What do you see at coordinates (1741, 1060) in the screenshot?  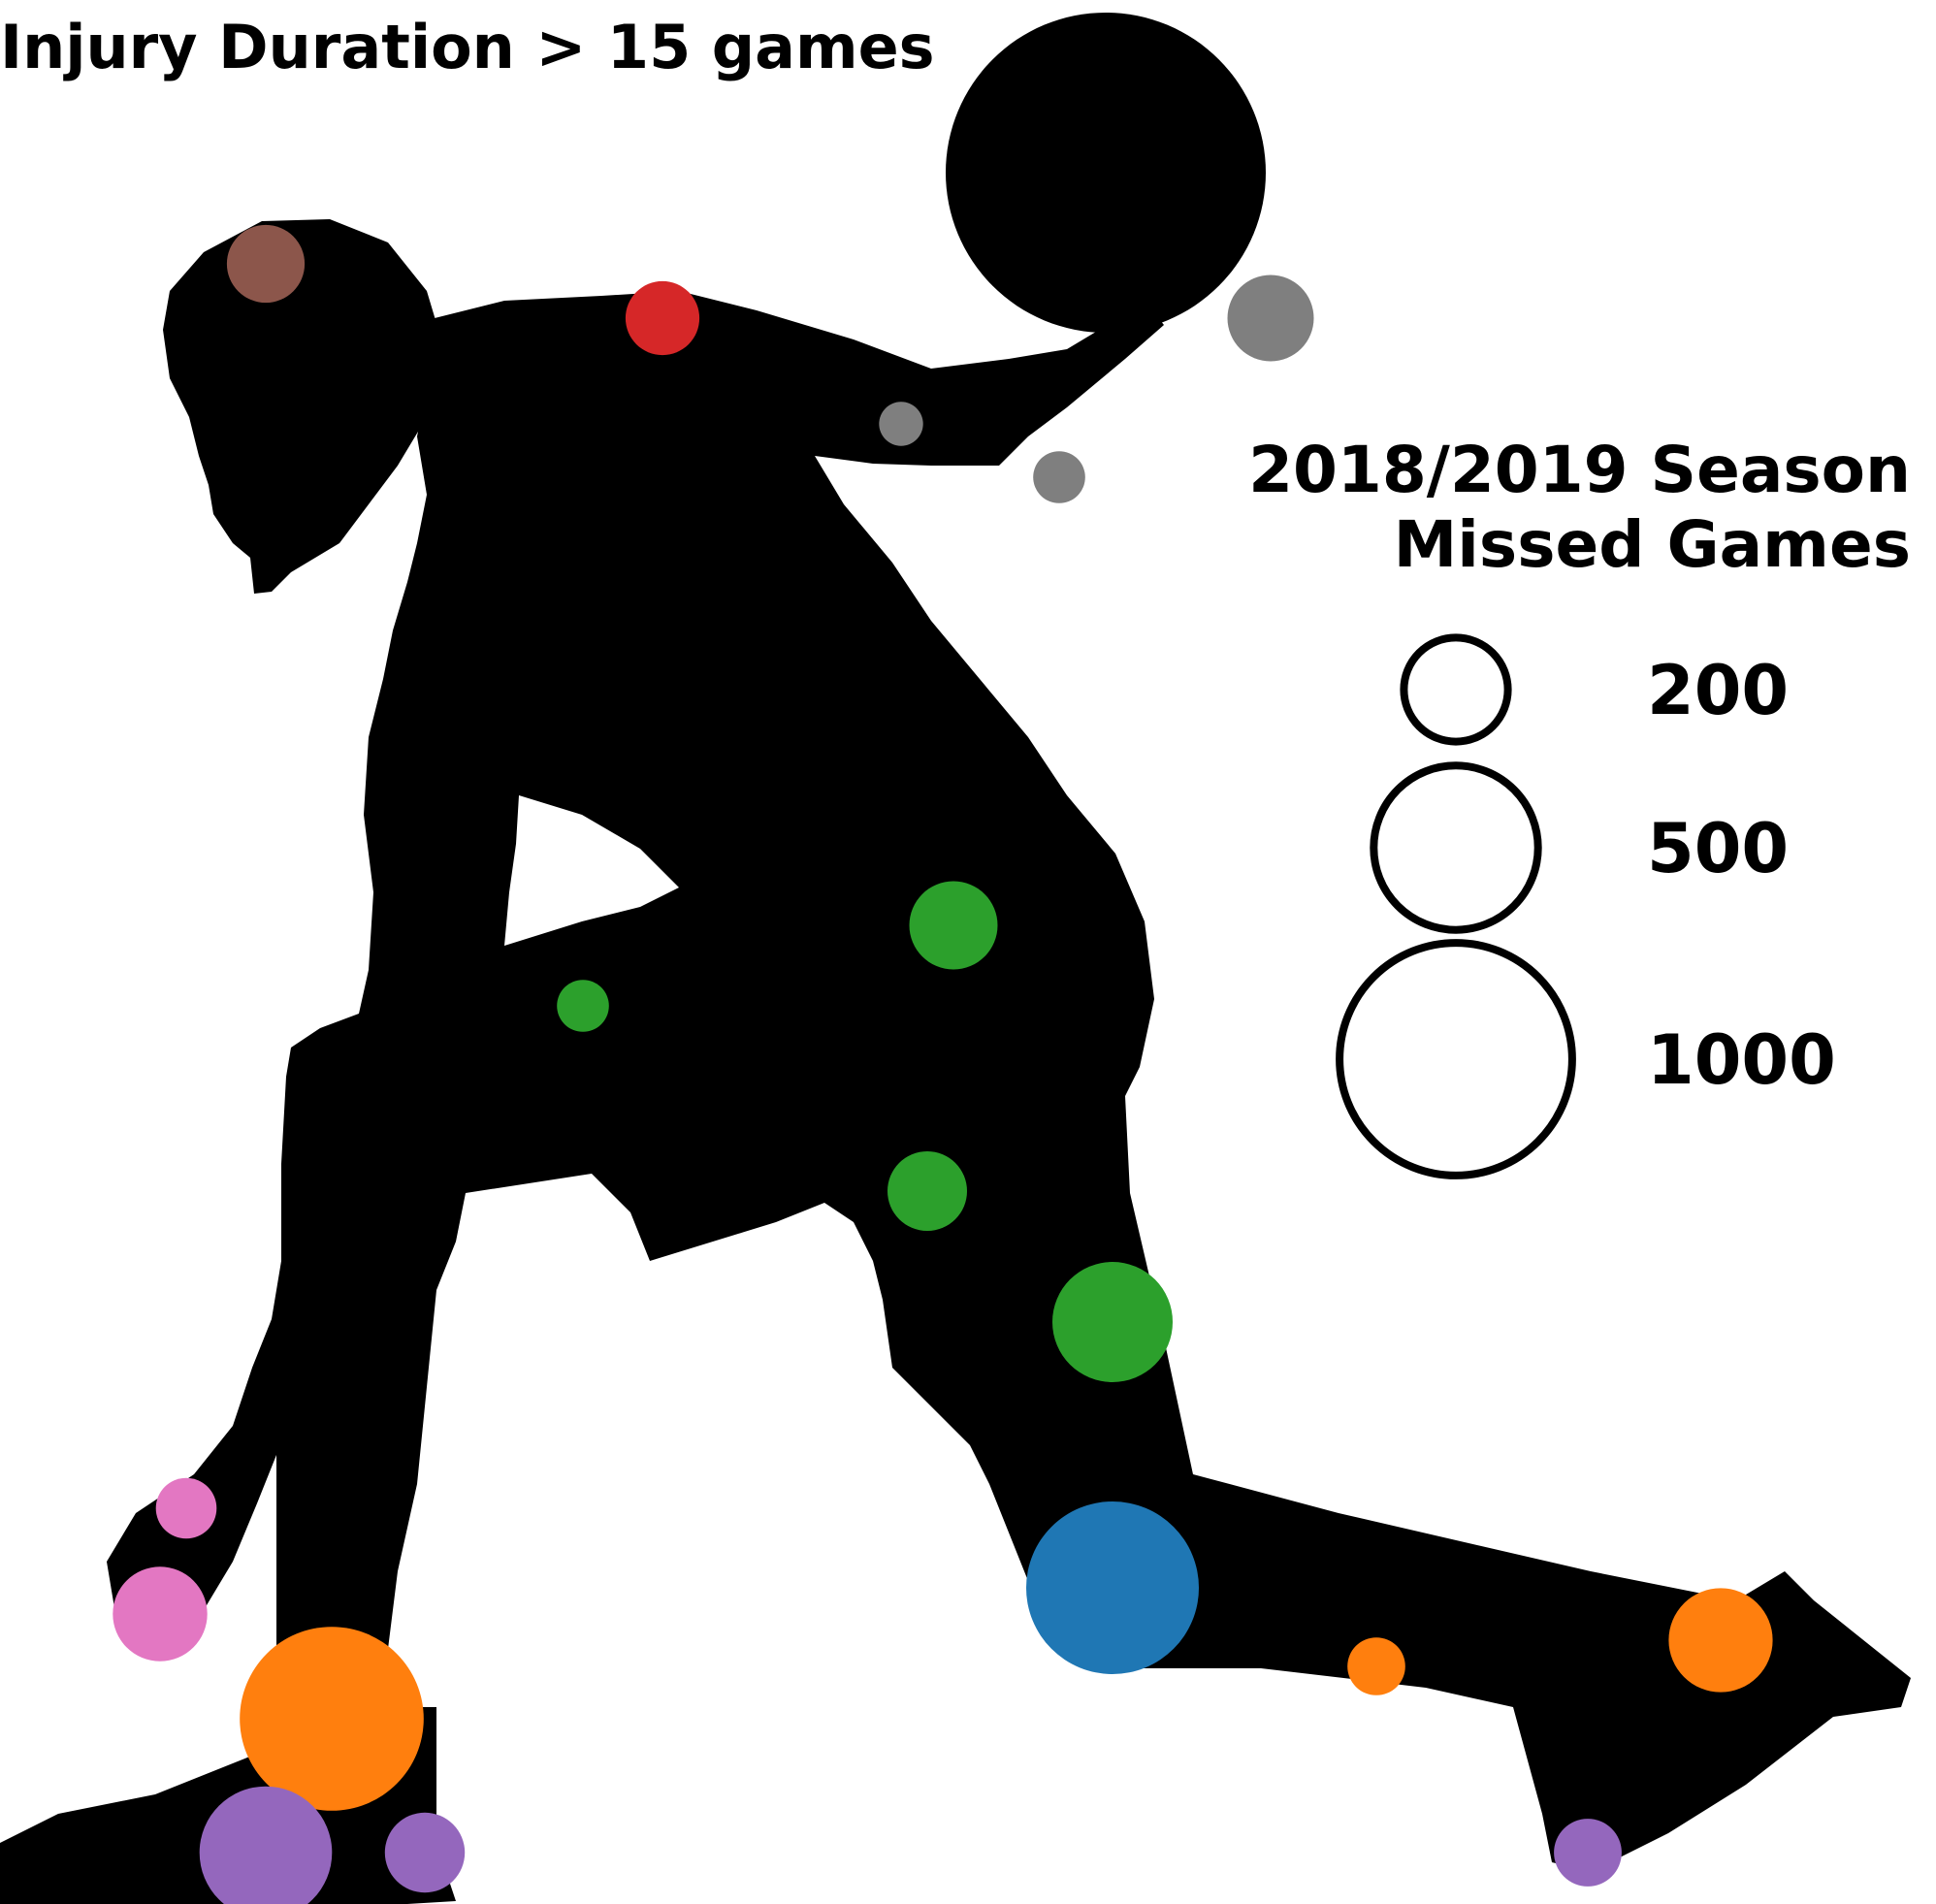 I see `legend-label-1000: 1000` at bounding box center [1741, 1060].